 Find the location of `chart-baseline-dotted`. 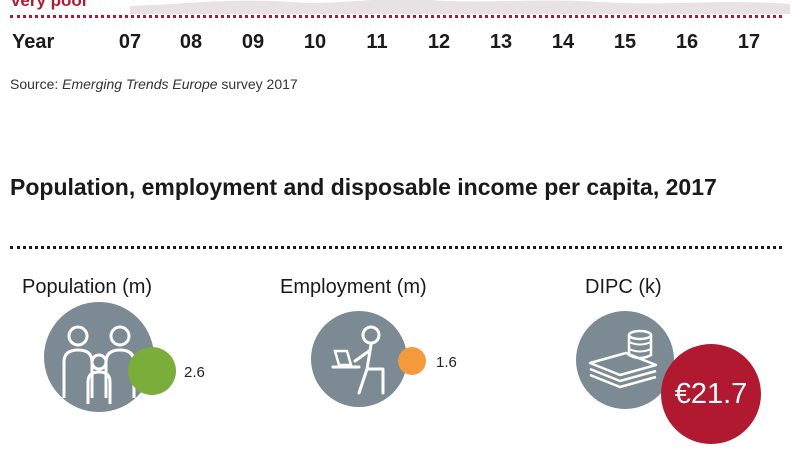

chart-baseline-dotted is located at coordinates (396, 16).